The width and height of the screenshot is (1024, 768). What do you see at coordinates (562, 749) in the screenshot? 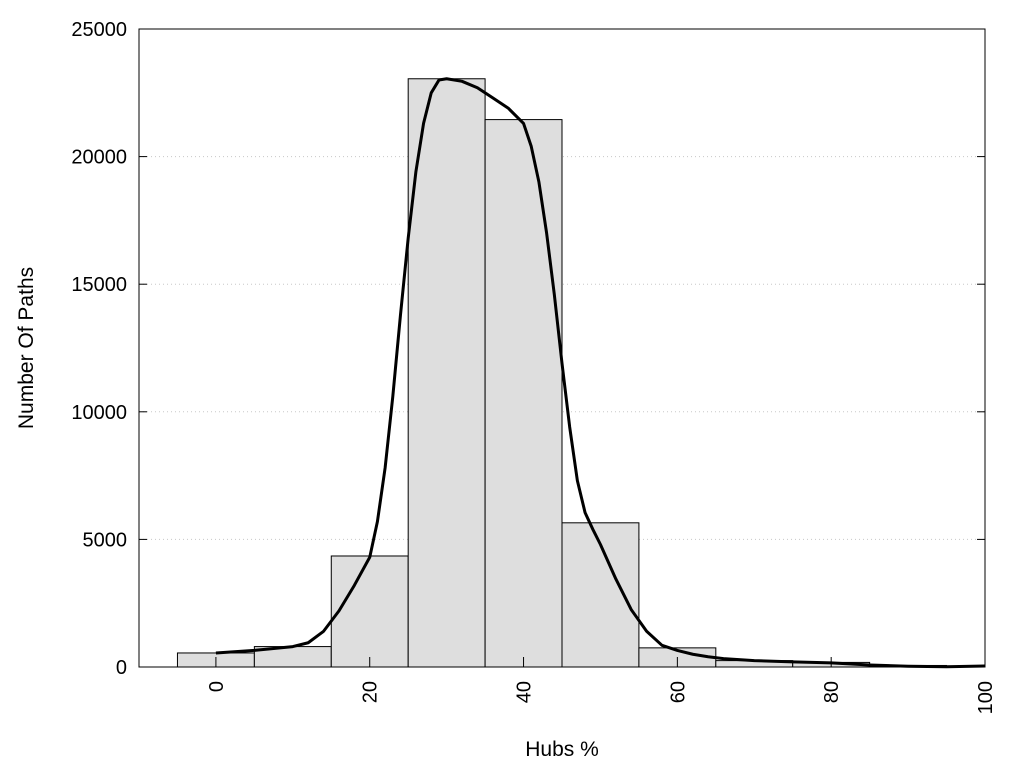
I see `x-axis-title: Hubs %` at bounding box center [562, 749].